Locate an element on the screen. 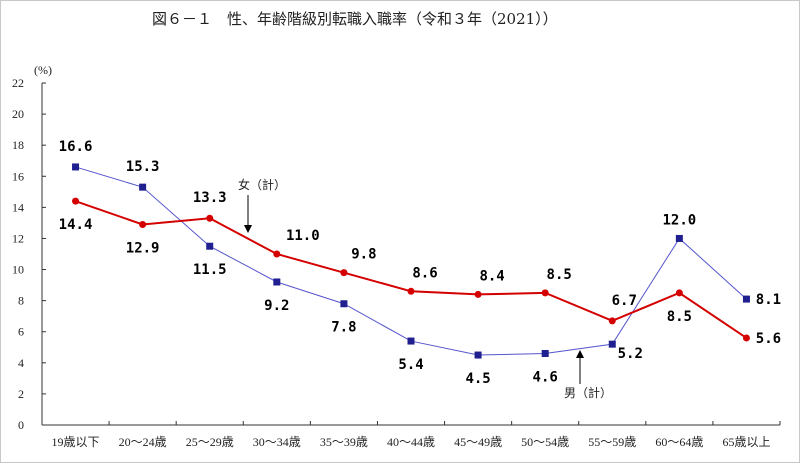 The width and height of the screenshot is (800, 463). y-tick-label: 0 is located at coordinates (21, 425).